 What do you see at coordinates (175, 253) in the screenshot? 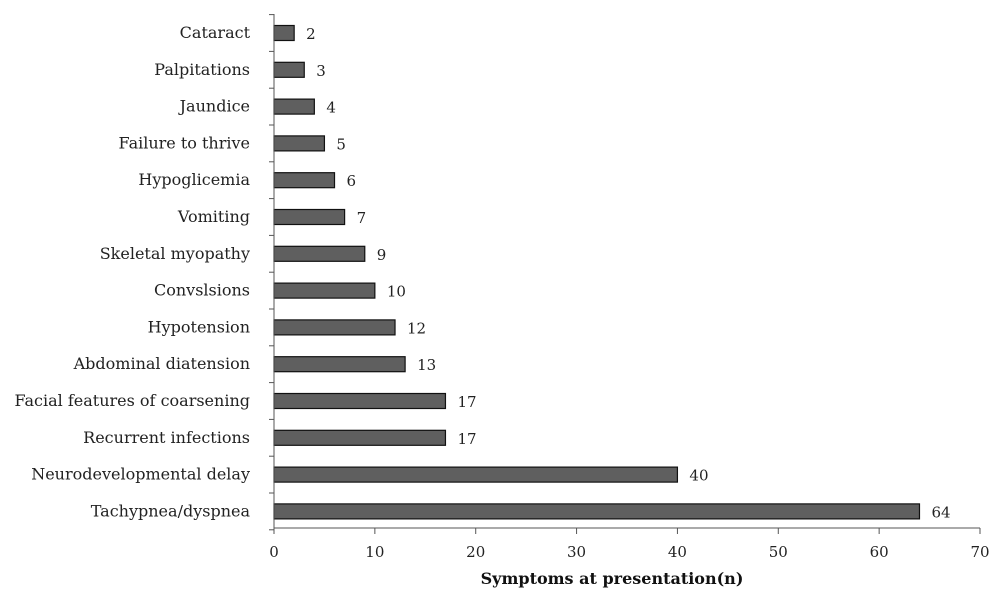
I see `category-label: Skeletal myopathy` at bounding box center [175, 253].